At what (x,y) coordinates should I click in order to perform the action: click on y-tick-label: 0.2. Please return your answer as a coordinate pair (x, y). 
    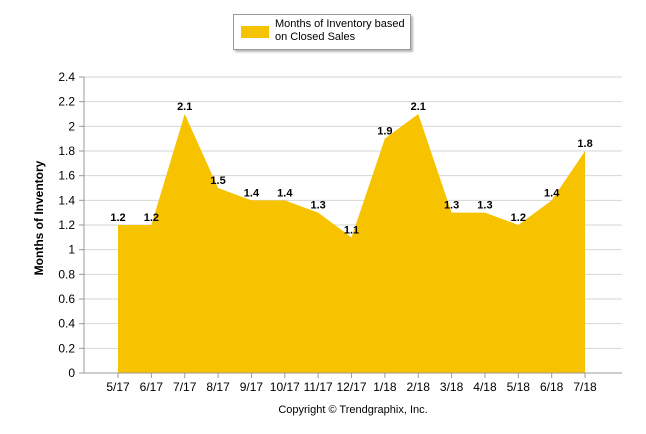
    Looking at the image, I should click on (66, 348).